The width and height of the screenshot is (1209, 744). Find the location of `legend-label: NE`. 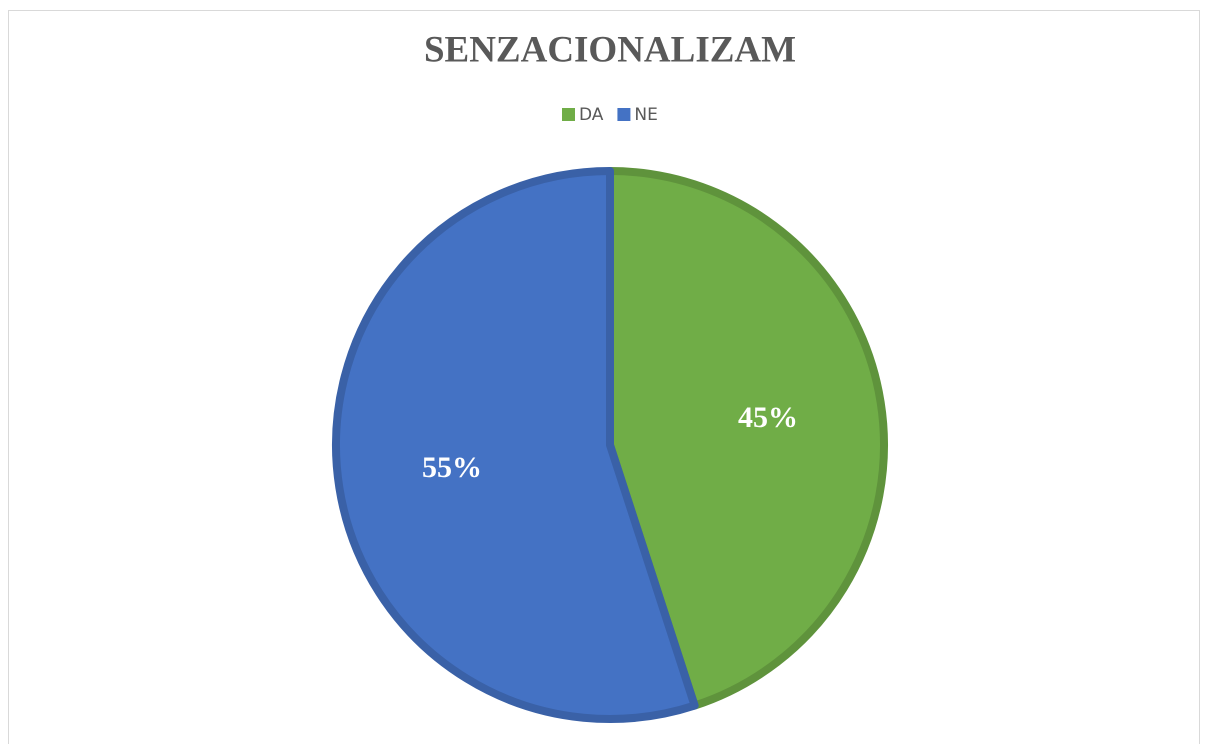

legend-label: NE is located at coordinates (645, 115).